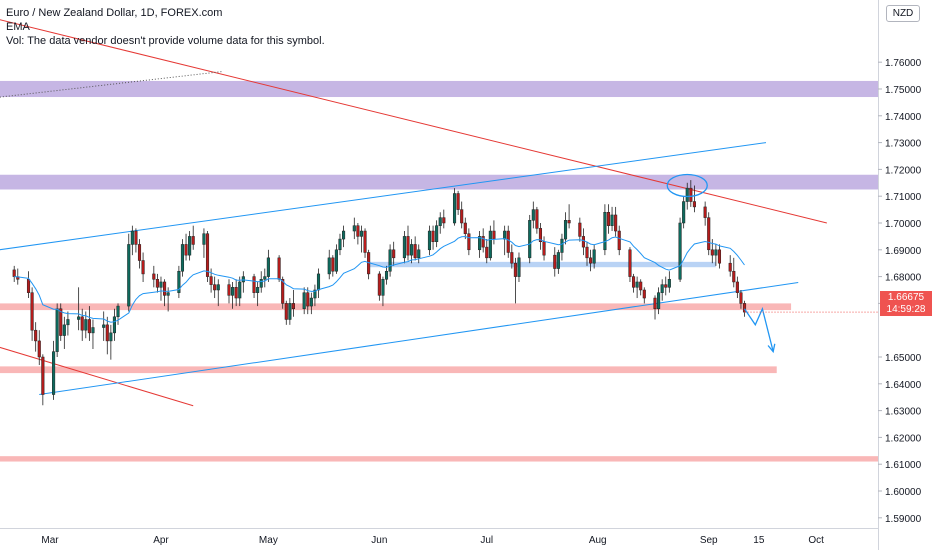  What do you see at coordinates (903, 144) in the screenshot?
I see `price-tick-label: 1.73000` at bounding box center [903, 144].